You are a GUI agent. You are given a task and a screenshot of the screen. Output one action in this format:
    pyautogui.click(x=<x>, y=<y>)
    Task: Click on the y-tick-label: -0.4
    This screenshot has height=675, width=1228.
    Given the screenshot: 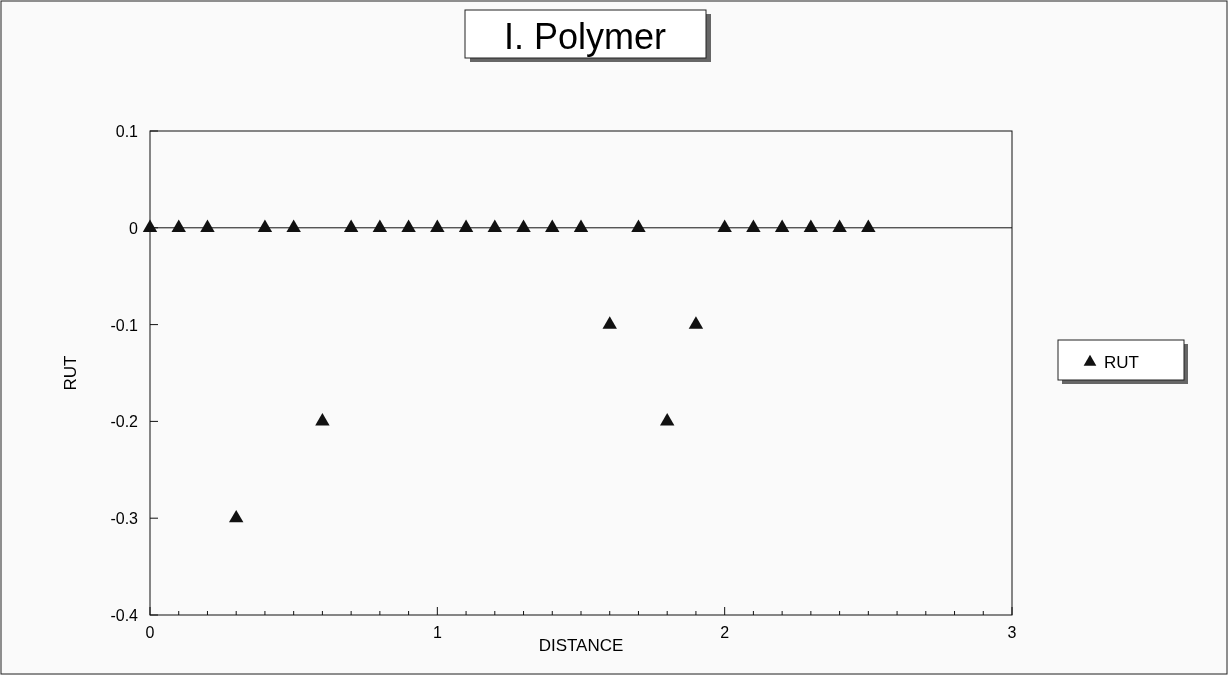 What is the action you would take?
    pyautogui.click(x=124, y=615)
    